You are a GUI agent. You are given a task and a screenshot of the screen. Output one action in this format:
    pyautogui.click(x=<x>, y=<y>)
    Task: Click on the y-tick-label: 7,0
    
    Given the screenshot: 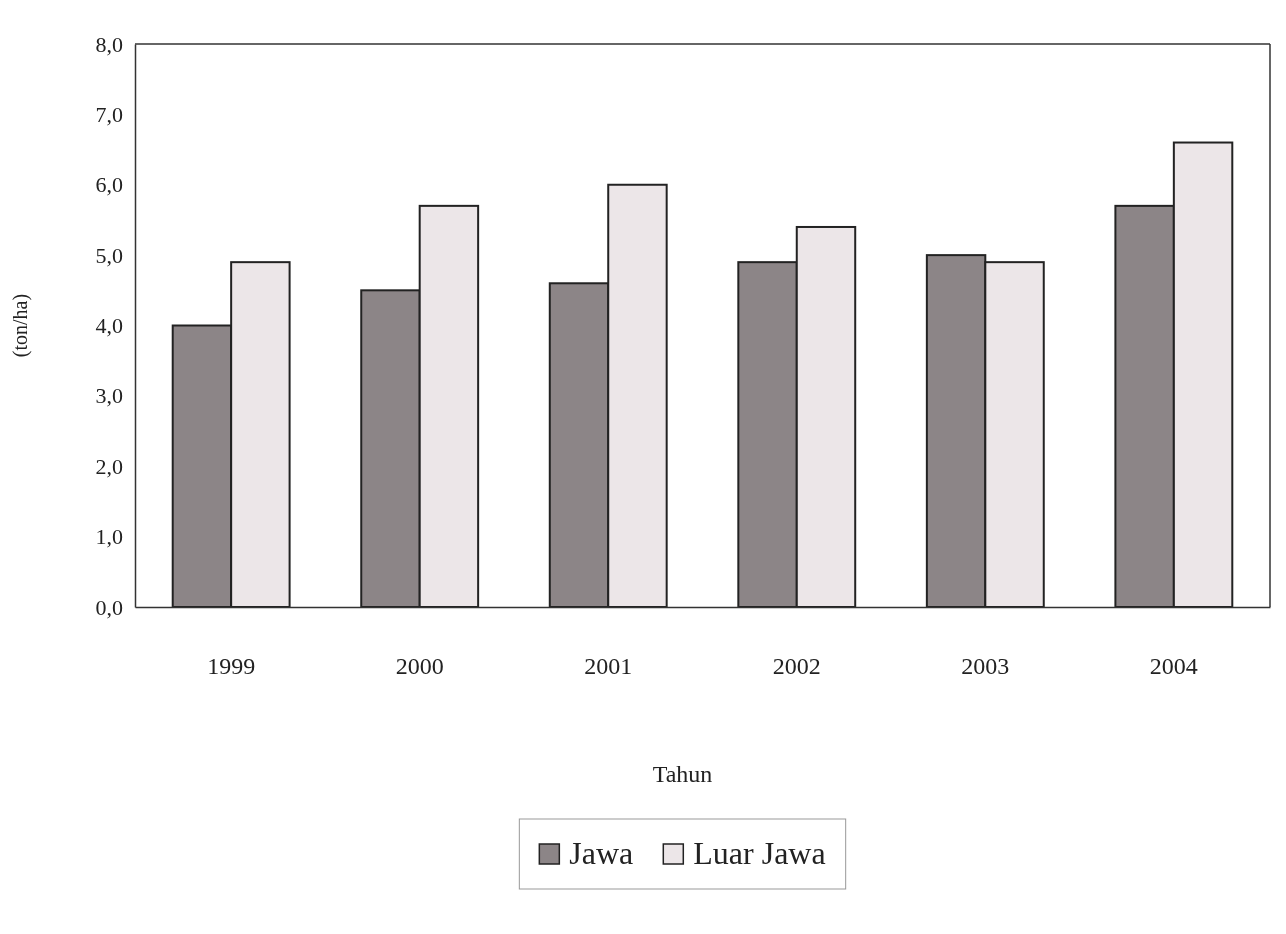 What is the action you would take?
    pyautogui.click(x=109, y=114)
    